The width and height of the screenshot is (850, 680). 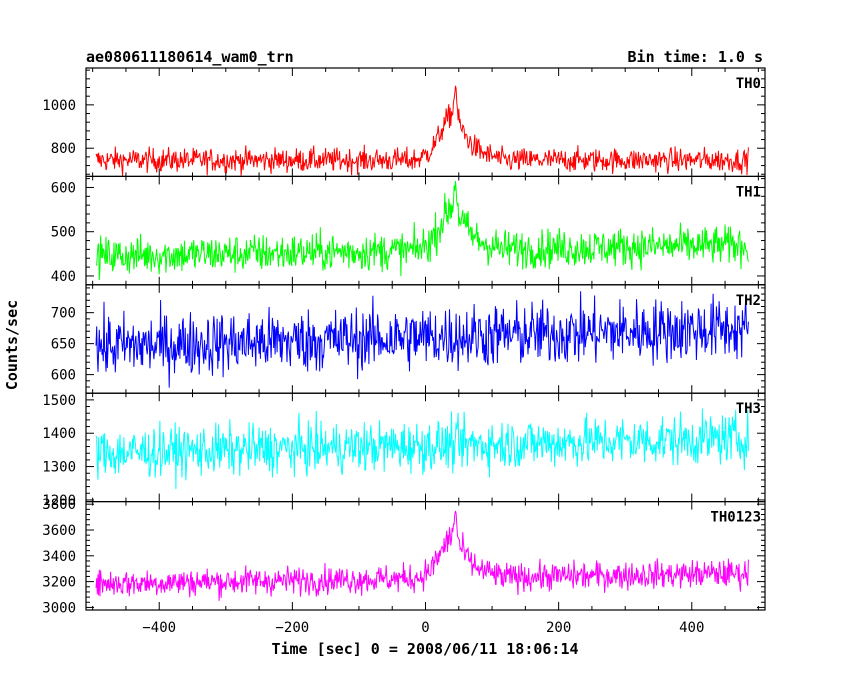 What do you see at coordinates (293, 628) in the screenshot?
I see `x-tick-label: −200` at bounding box center [293, 628].